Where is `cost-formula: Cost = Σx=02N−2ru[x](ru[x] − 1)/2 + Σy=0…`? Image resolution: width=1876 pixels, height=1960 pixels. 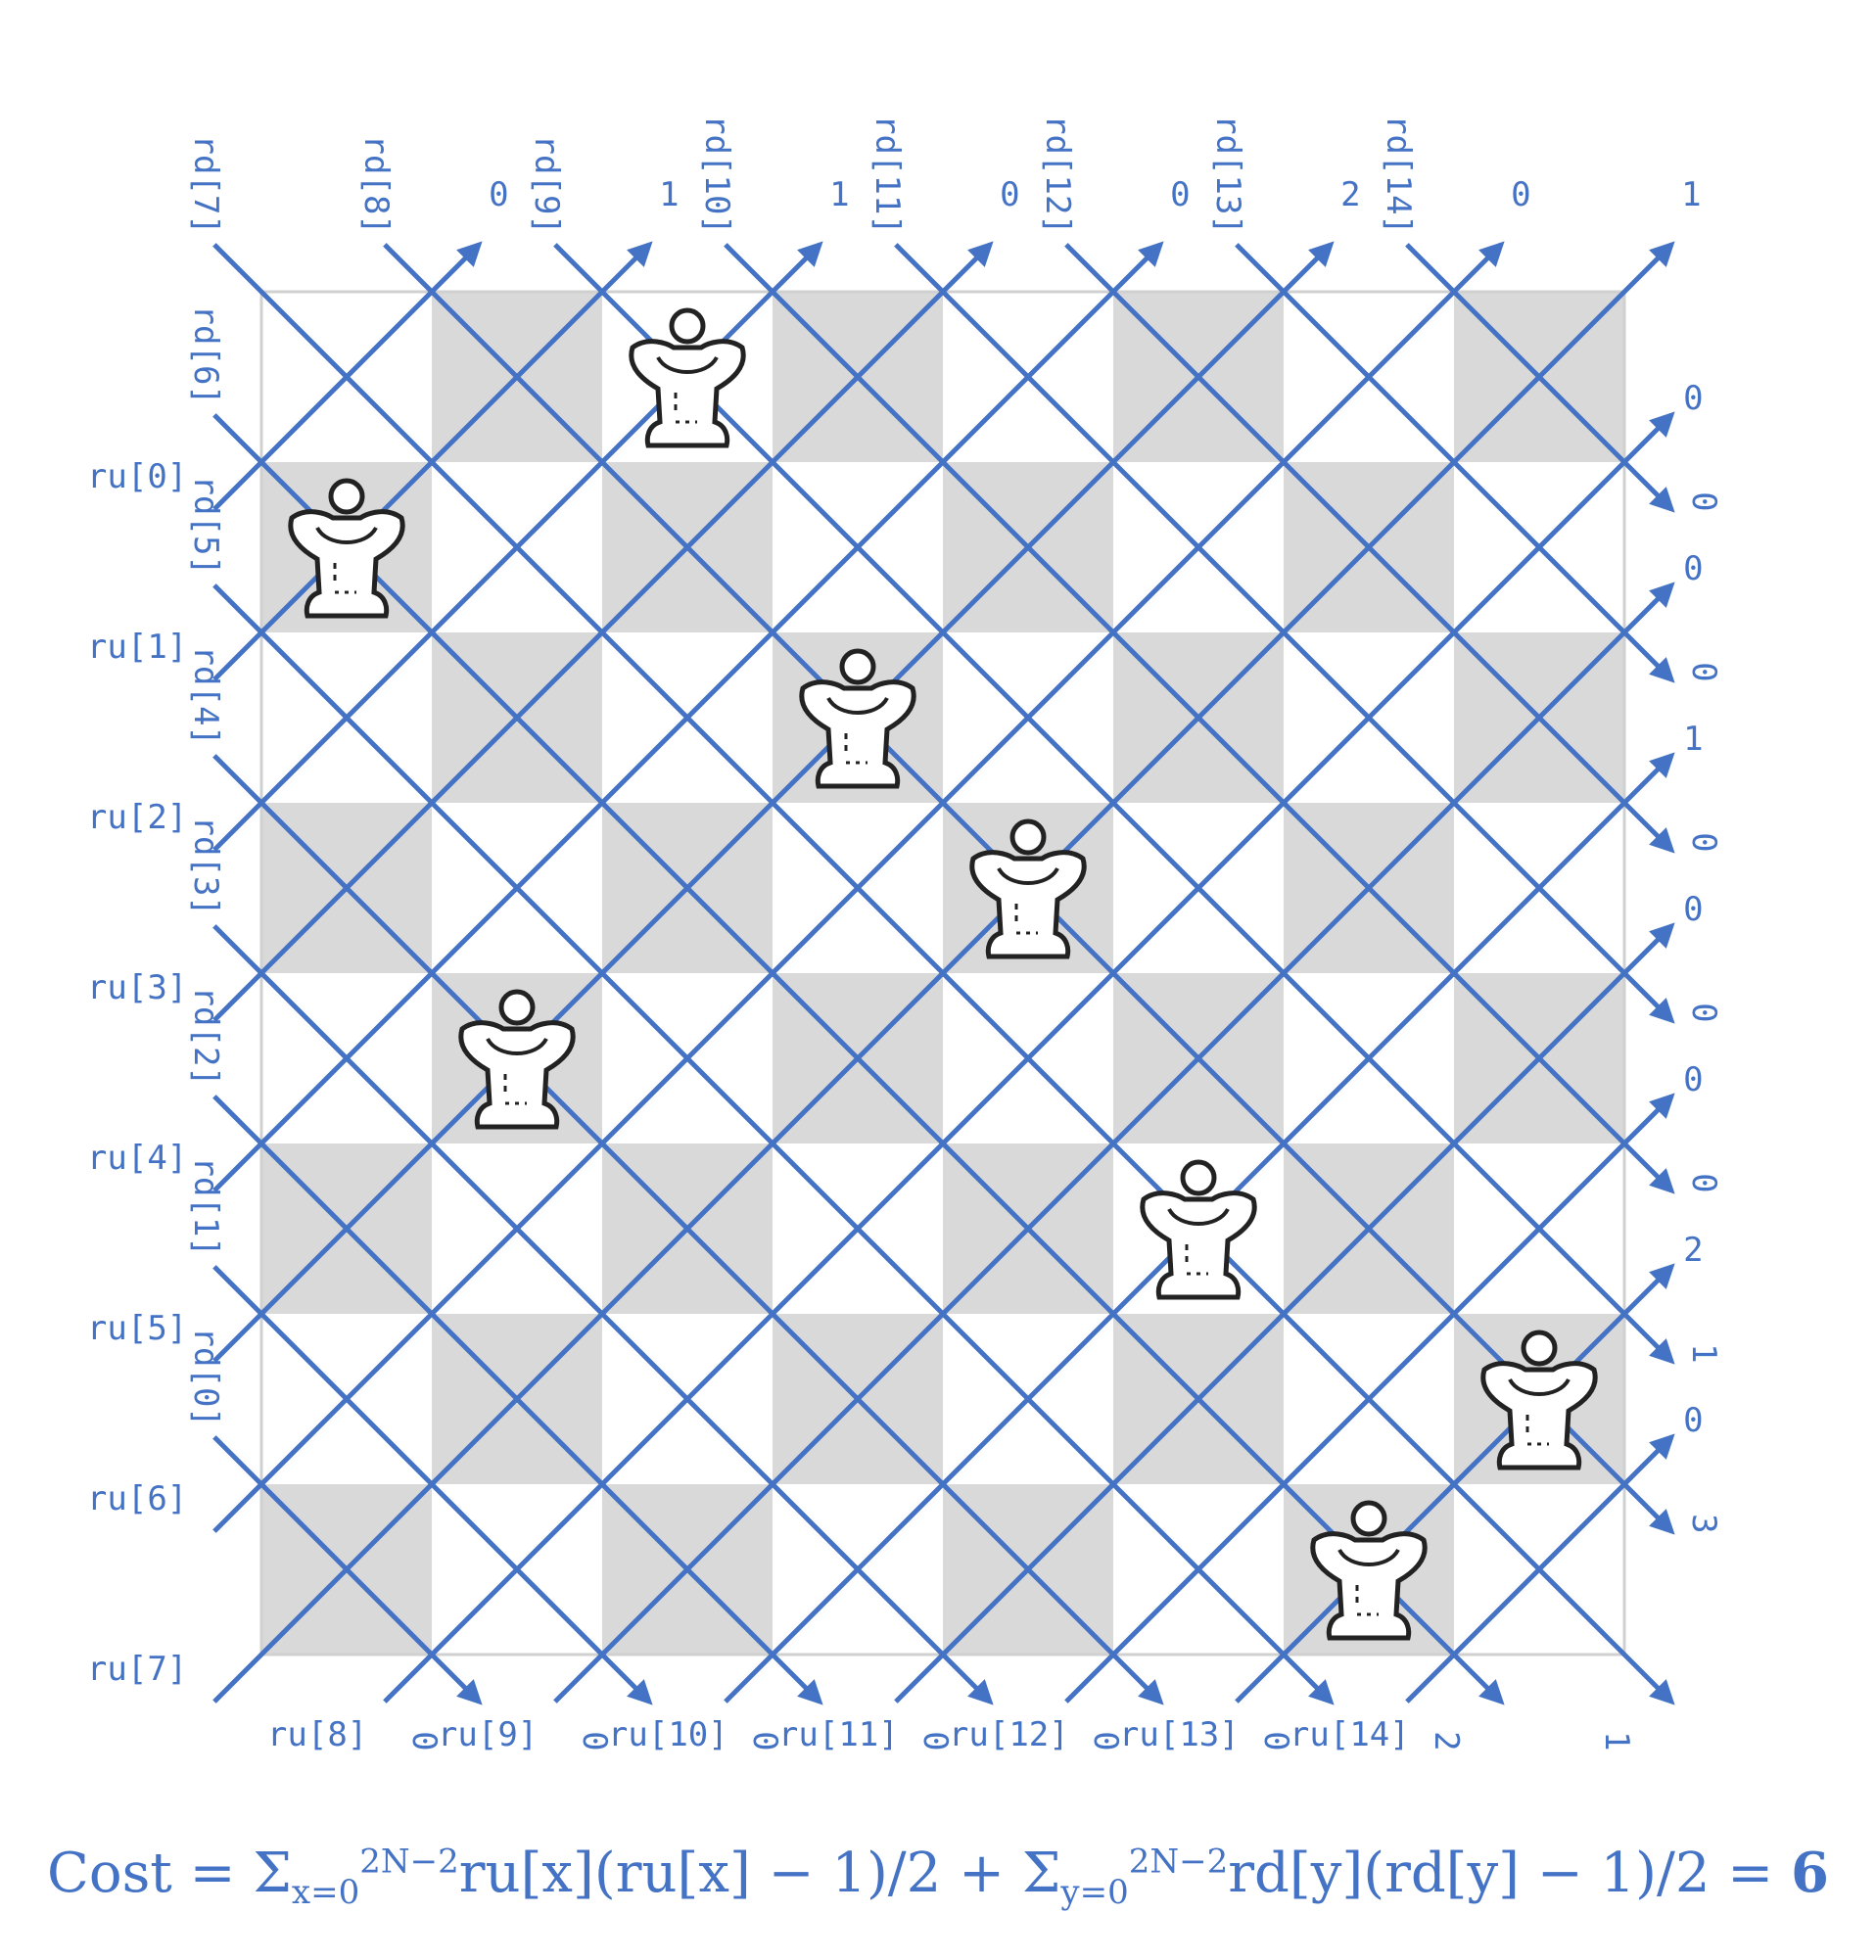
cost-formula: Cost = Σx=02N−2ru[x](ru[x] − 1)/2 + Σy=0… is located at coordinates (938, 1876).